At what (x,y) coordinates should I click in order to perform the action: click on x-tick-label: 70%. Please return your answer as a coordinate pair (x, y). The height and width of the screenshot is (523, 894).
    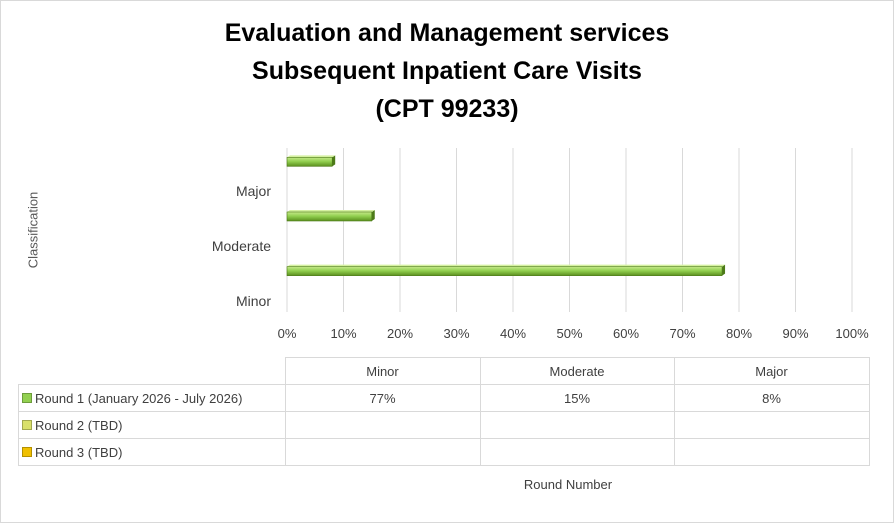
    Looking at the image, I should click on (682, 333).